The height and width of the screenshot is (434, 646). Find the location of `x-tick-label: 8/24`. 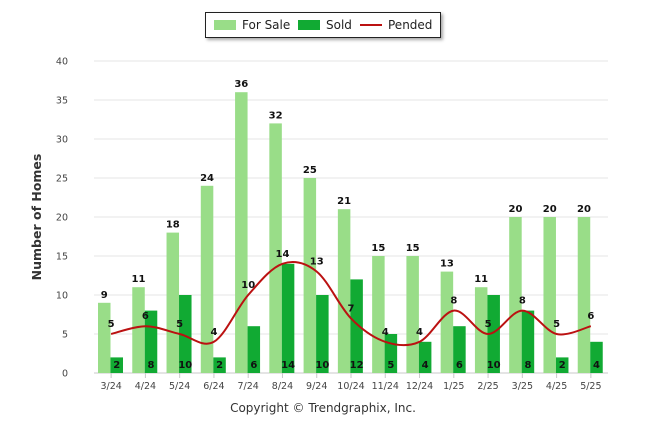

x-tick-label: 8/24 is located at coordinates (282, 386).